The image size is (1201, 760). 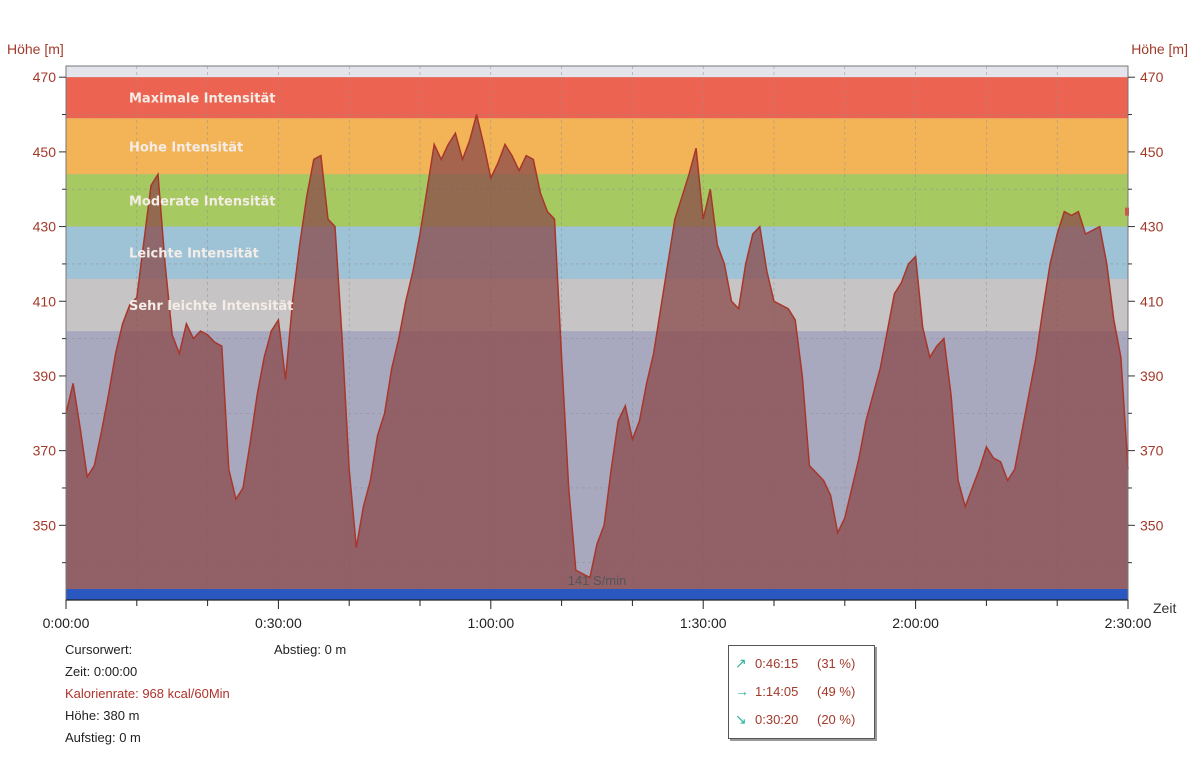 I want to click on cursor-marker, so click(x=1127, y=211).